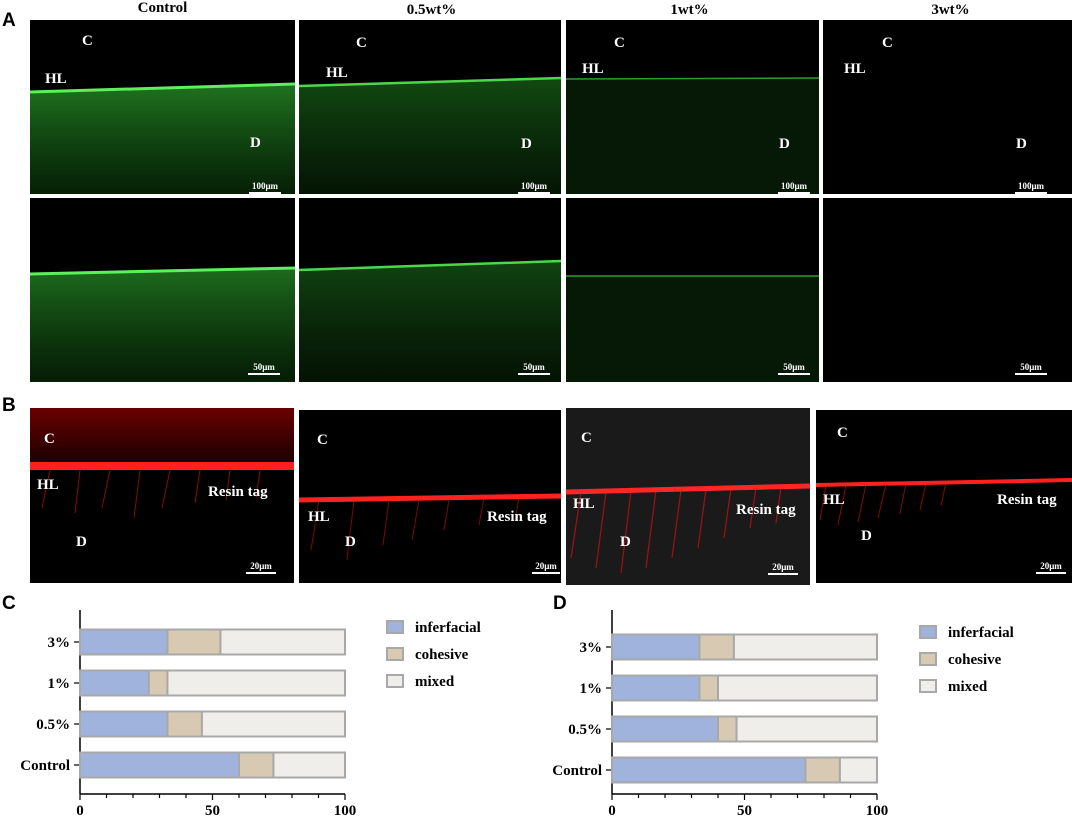 This screenshot has height=825, width=1072. Describe the element at coordinates (968, 687) in the screenshot. I see `legend-label-mixed: mixed` at that location.